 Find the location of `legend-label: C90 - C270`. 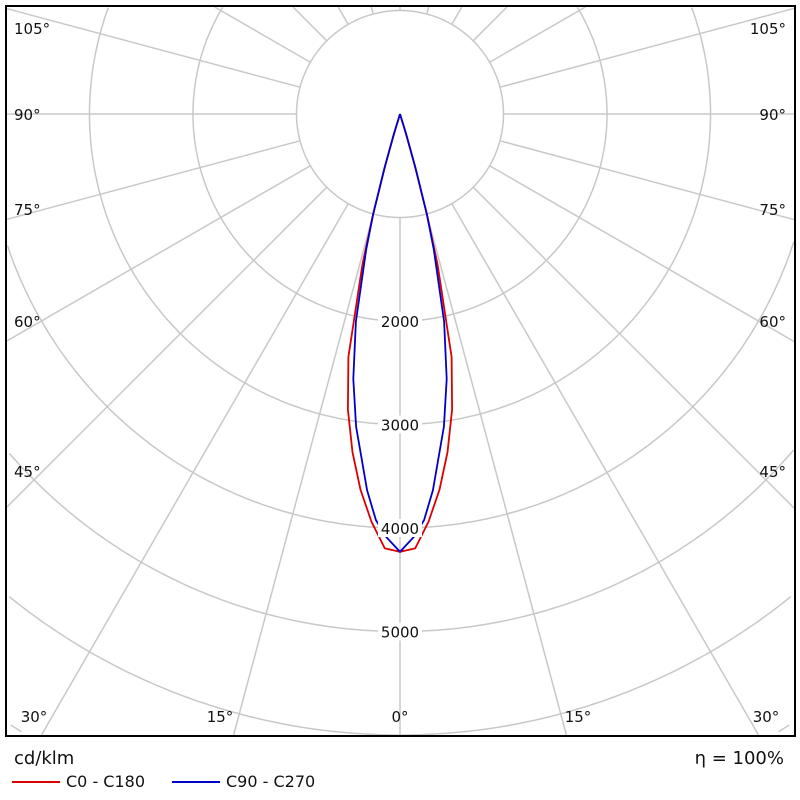

legend-label: C90 - C270 is located at coordinates (271, 781).